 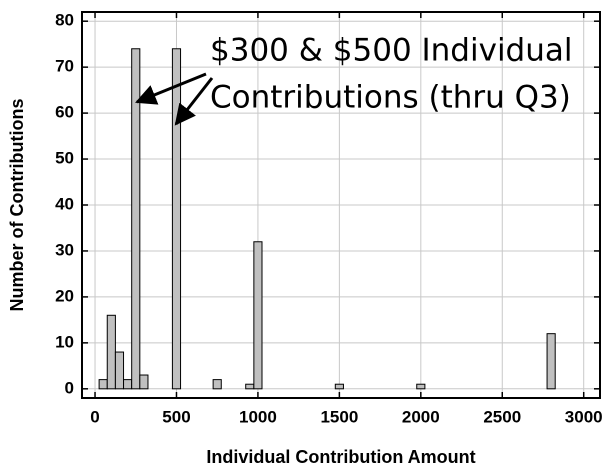 What do you see at coordinates (391, 51) in the screenshot?
I see `annotation: $300 & $500 Individual` at bounding box center [391, 51].